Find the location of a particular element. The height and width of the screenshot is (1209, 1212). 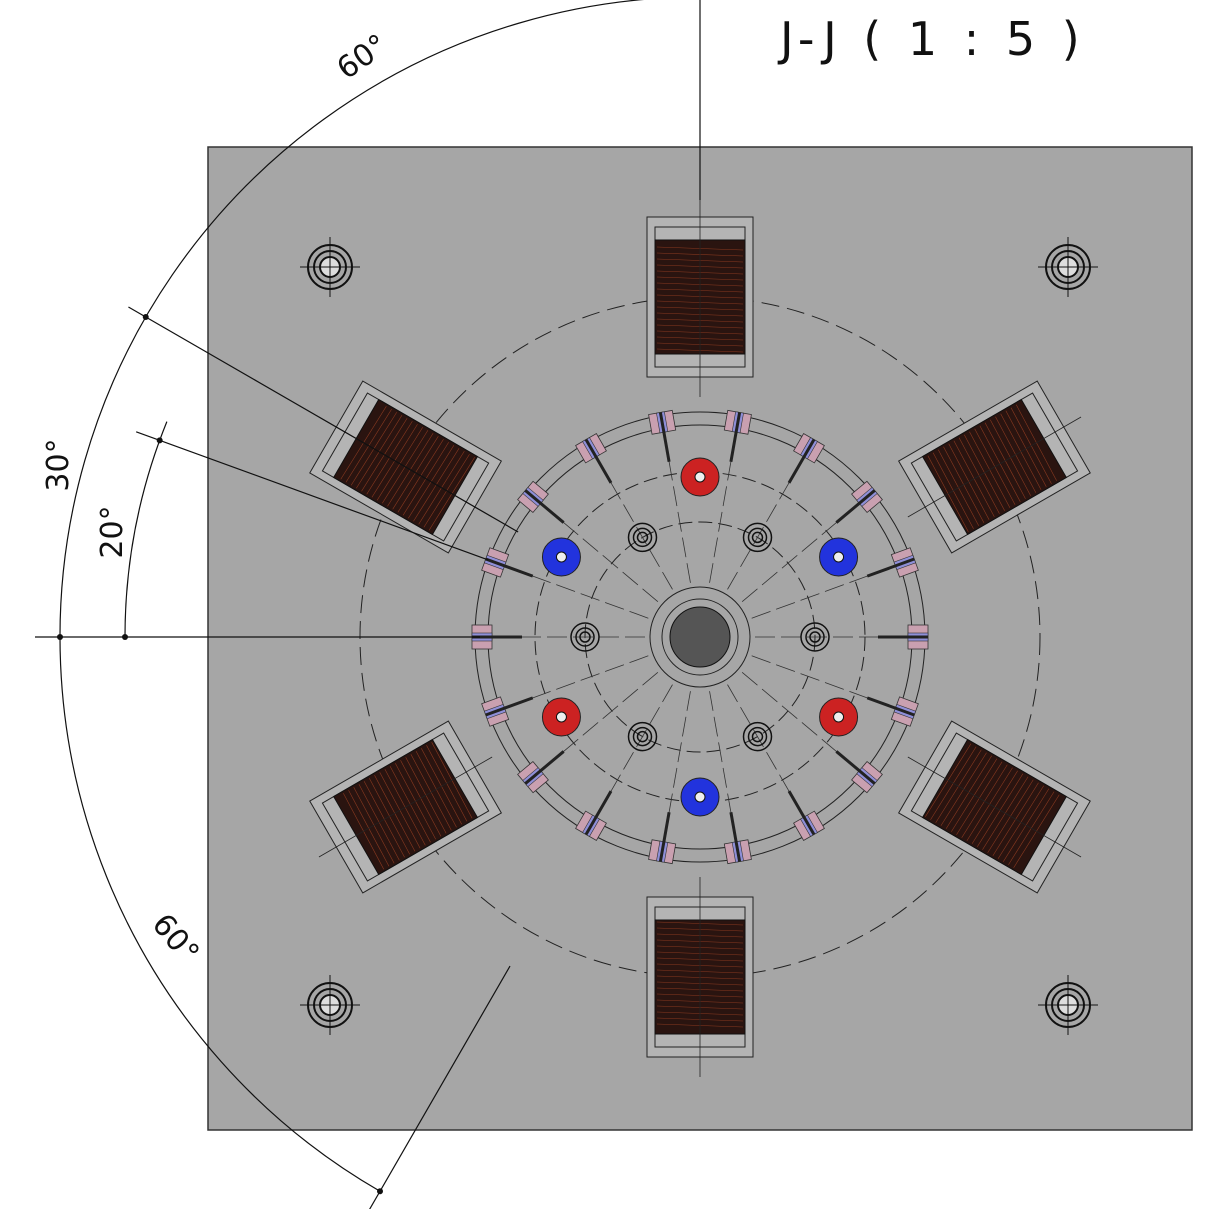

ring is located at coordinates (700, 637).